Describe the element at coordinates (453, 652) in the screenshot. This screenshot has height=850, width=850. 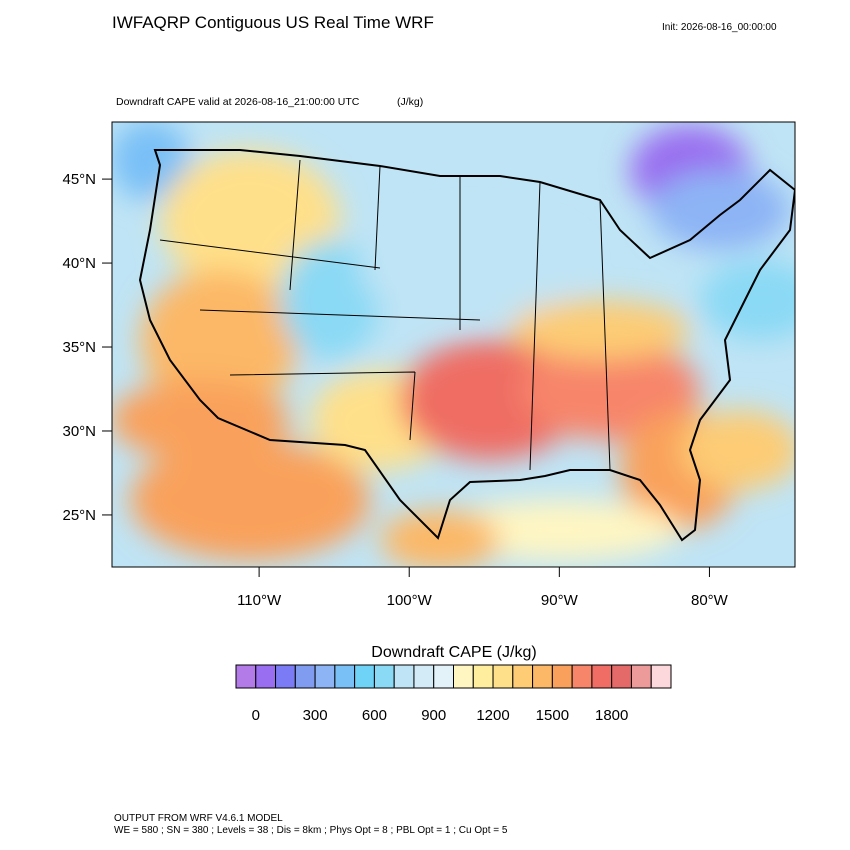
I see `colorbar-title: Downdraft CAPE (J/kg)` at that location.